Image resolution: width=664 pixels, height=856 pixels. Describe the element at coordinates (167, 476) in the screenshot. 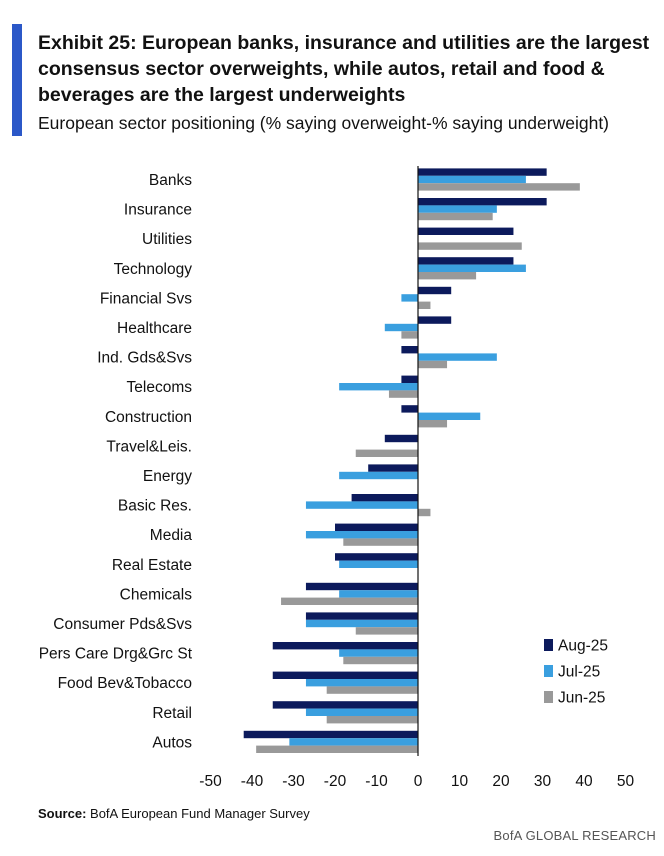

I see `category-label-energy: Energy` at that location.